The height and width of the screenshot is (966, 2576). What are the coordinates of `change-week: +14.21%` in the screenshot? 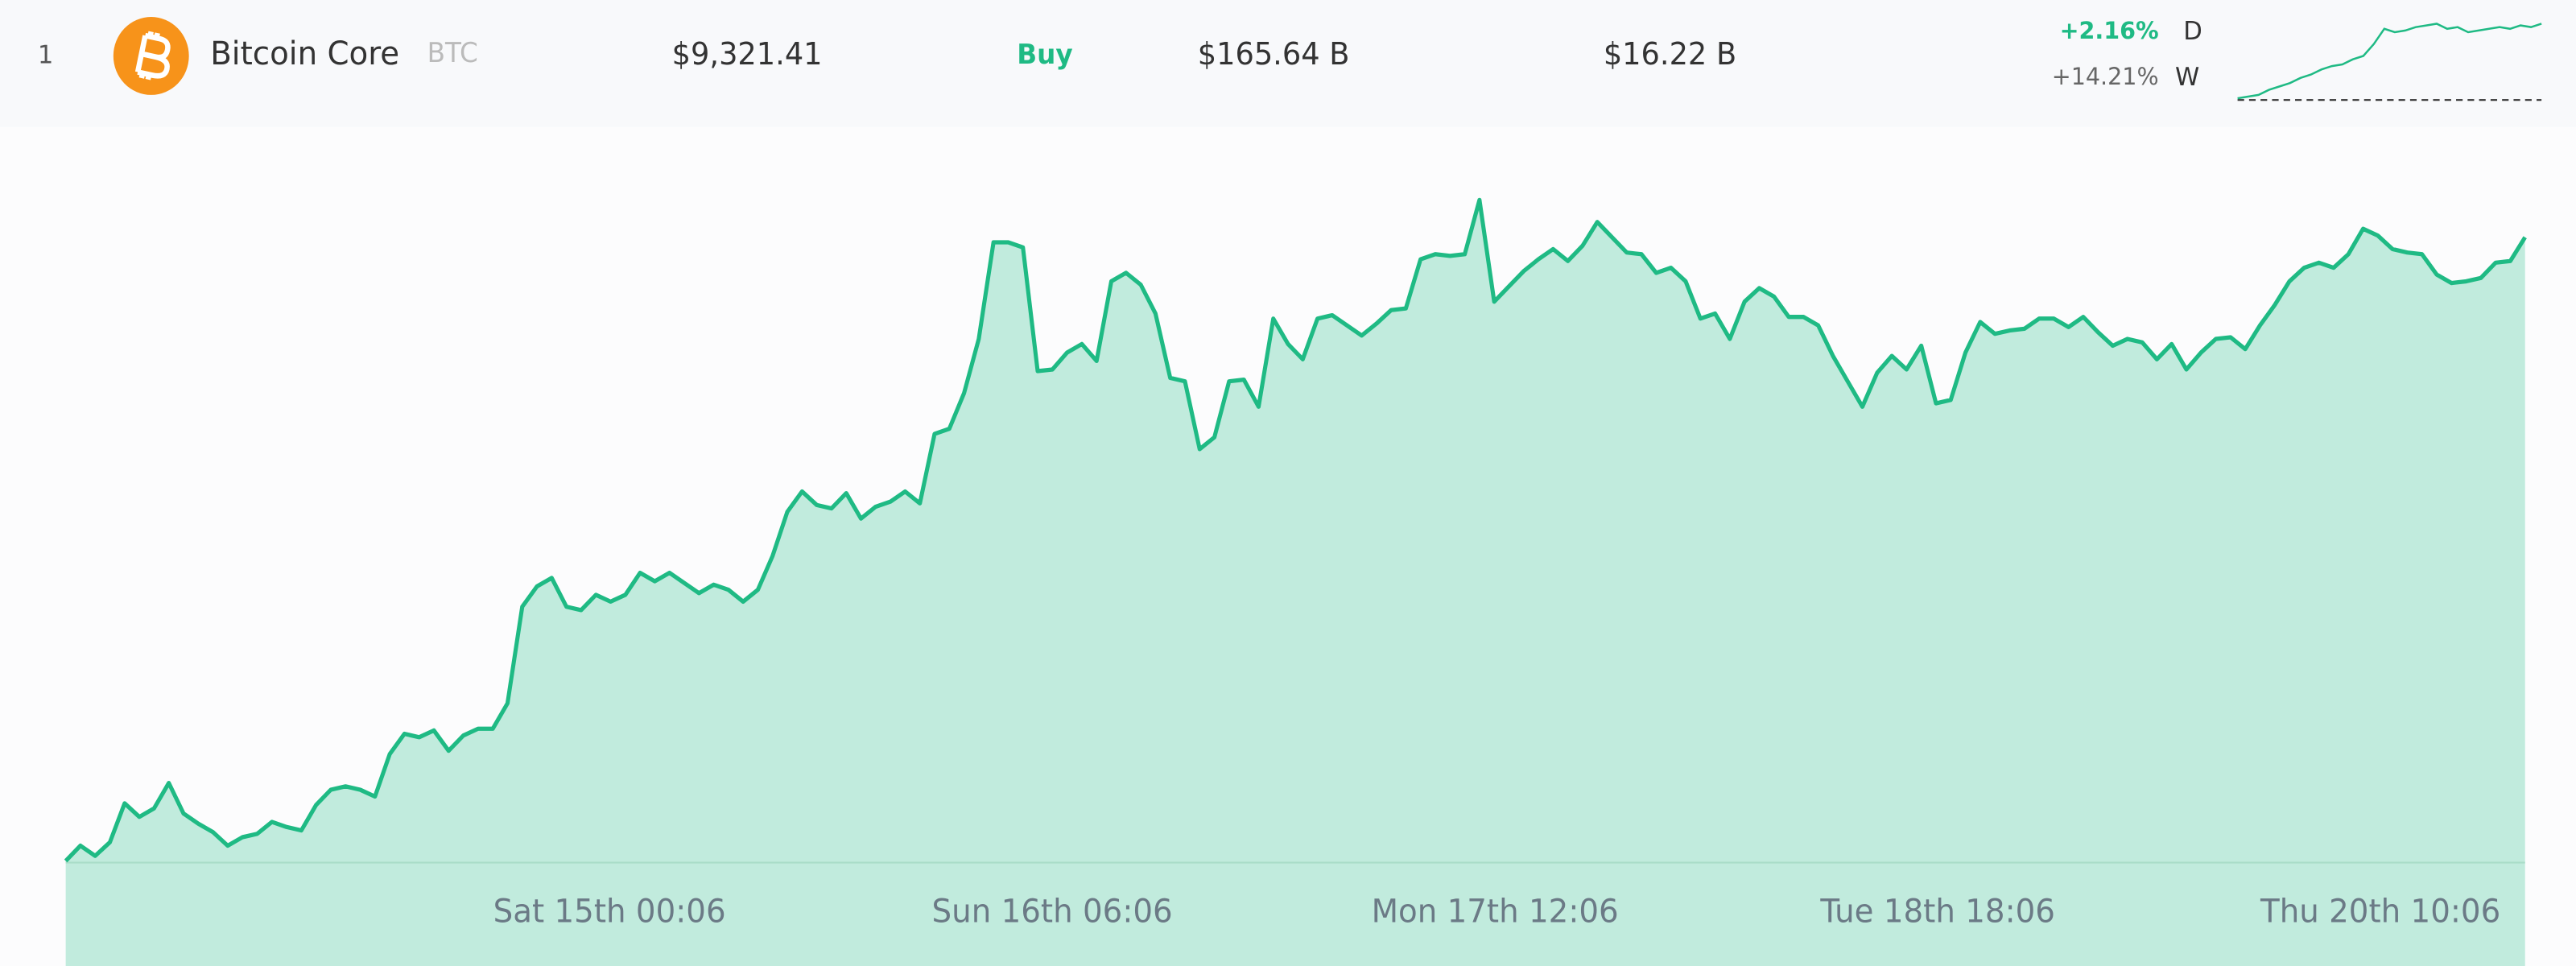 It's located at (2105, 77).